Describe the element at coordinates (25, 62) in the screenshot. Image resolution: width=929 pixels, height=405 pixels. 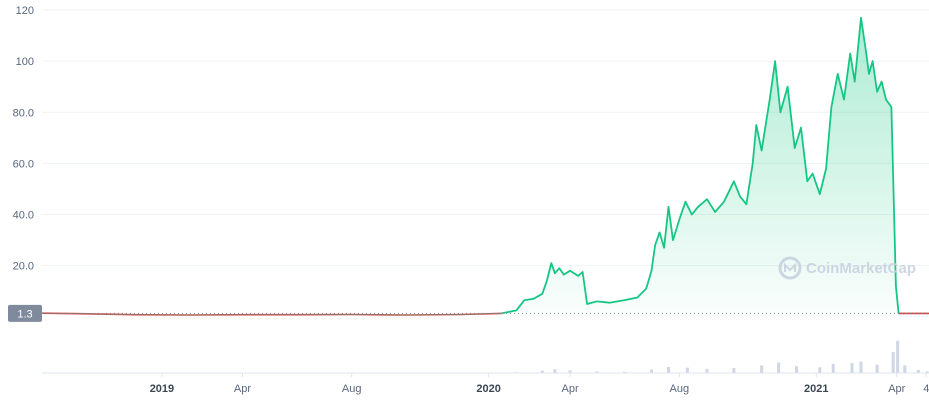
I see `y-tick-label: 100` at that location.